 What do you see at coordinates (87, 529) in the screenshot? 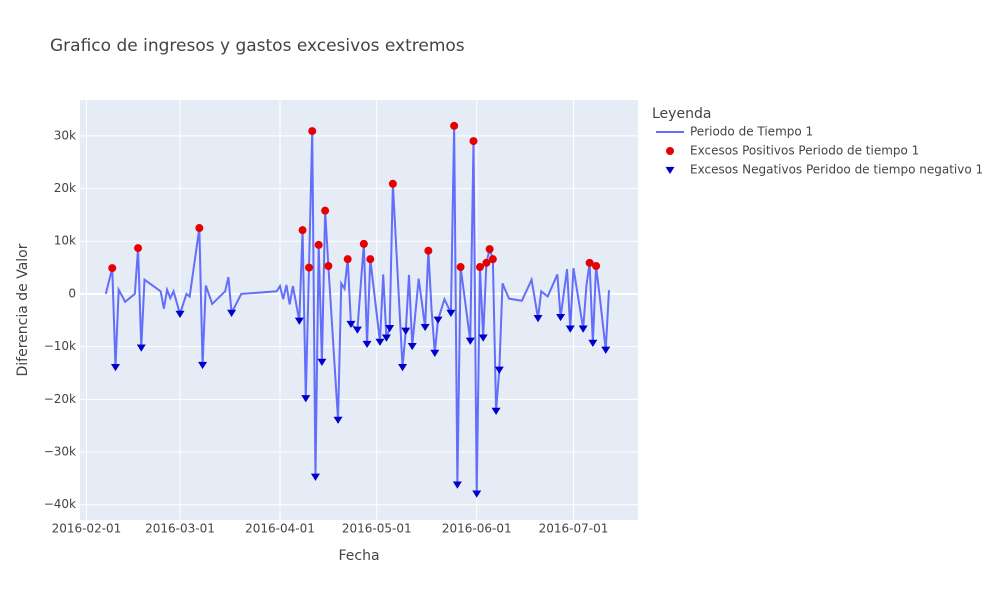
I see `x-tick-label: 2016-02-01` at bounding box center [87, 529].